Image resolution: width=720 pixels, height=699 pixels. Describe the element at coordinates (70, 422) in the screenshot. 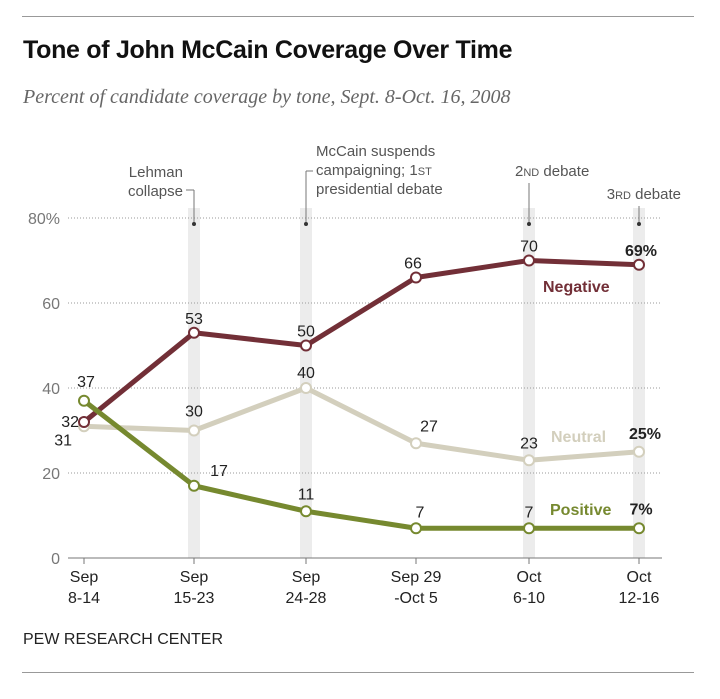

I see `data-label-negative: 32` at that location.